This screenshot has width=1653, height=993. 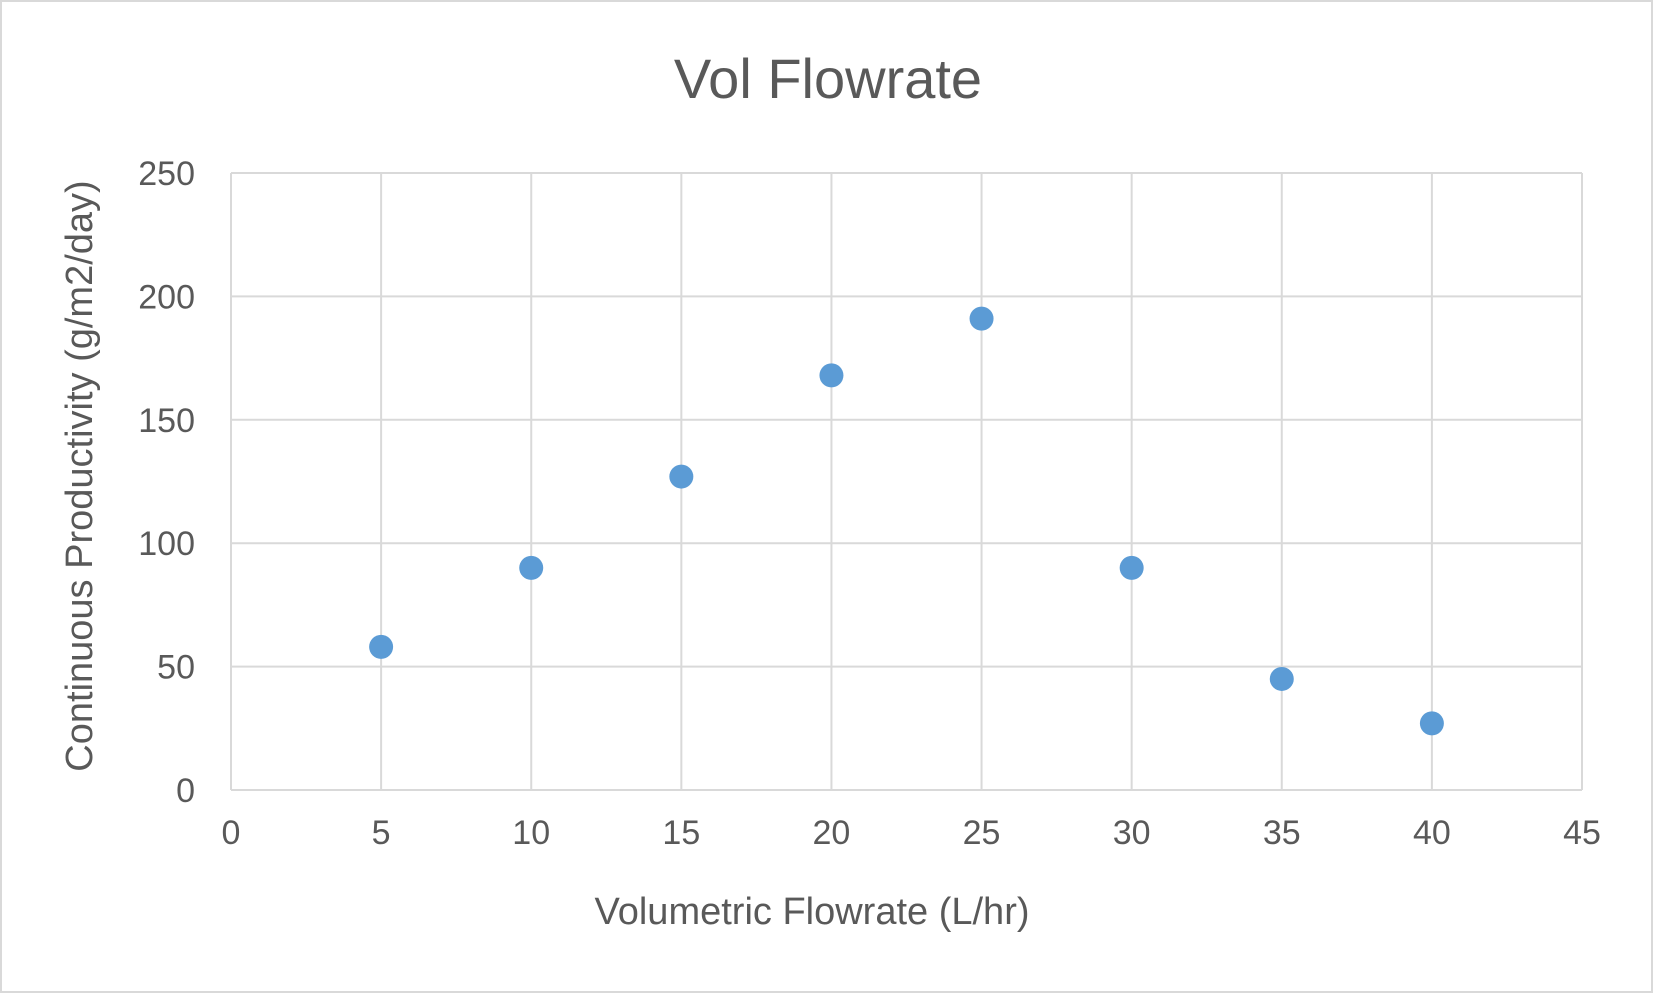 What do you see at coordinates (1582, 833) in the screenshot?
I see `x-tick-label: 45` at bounding box center [1582, 833].